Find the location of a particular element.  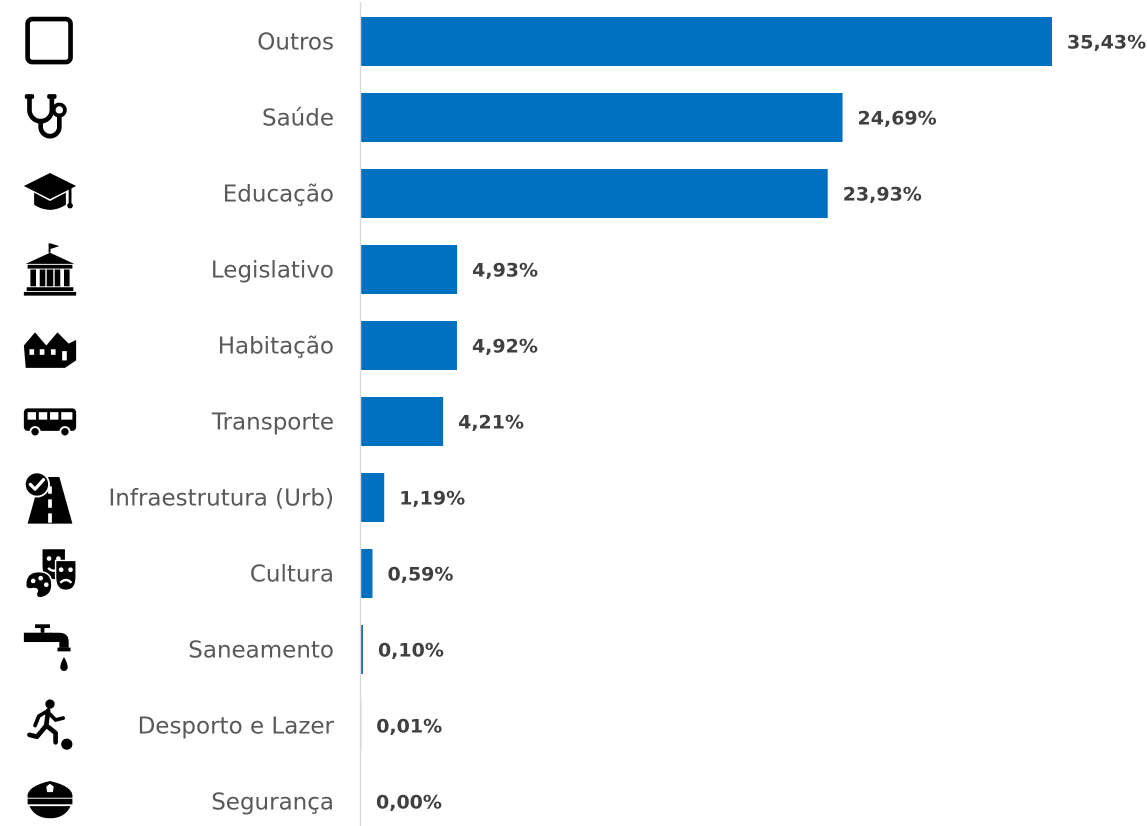

value-label: 35,43% is located at coordinates (1106, 43).